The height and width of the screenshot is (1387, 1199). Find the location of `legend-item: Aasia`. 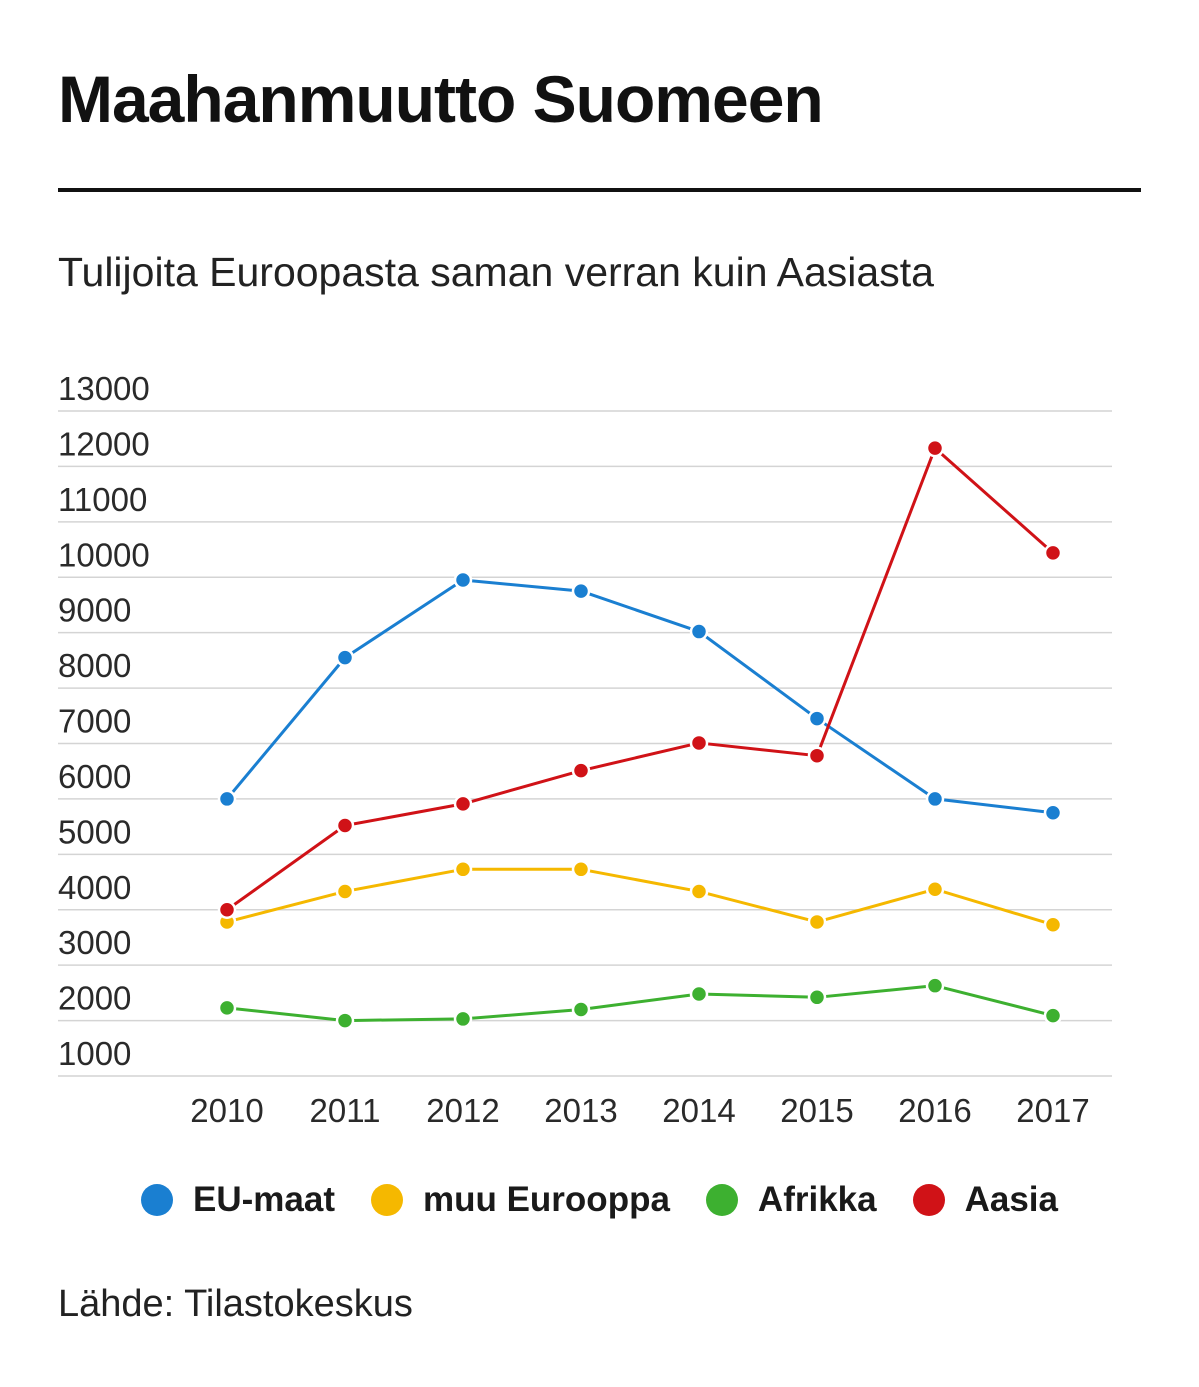

legend-item: Aasia is located at coordinates (985, 1200).